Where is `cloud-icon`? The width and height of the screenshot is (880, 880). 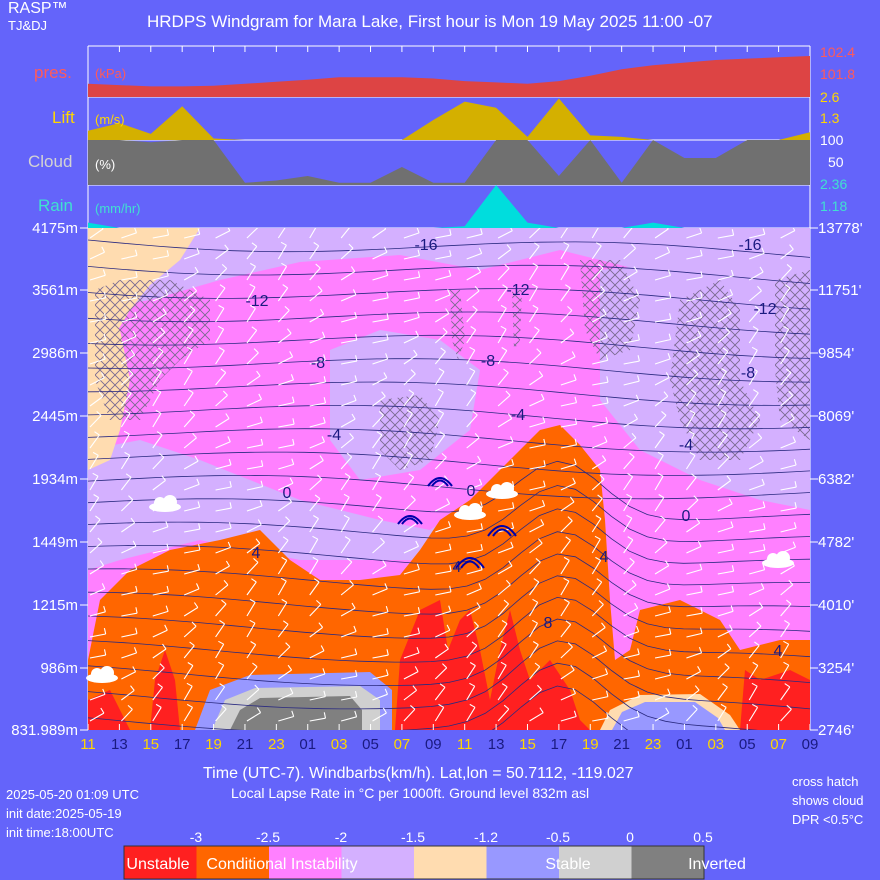
cloud-icon is located at coordinates (778, 559).